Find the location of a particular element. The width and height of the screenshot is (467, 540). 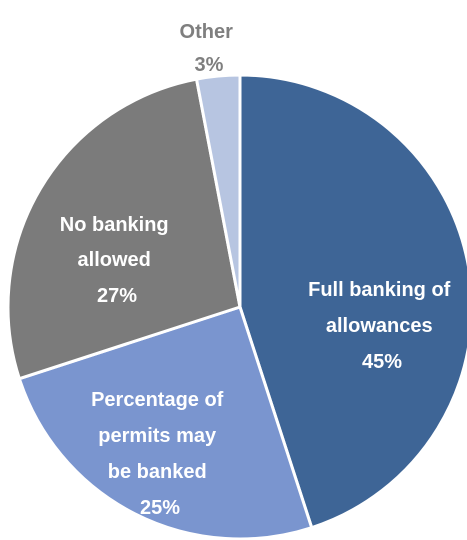

slice-label-none-line-2: allowed is located at coordinates (114, 260).